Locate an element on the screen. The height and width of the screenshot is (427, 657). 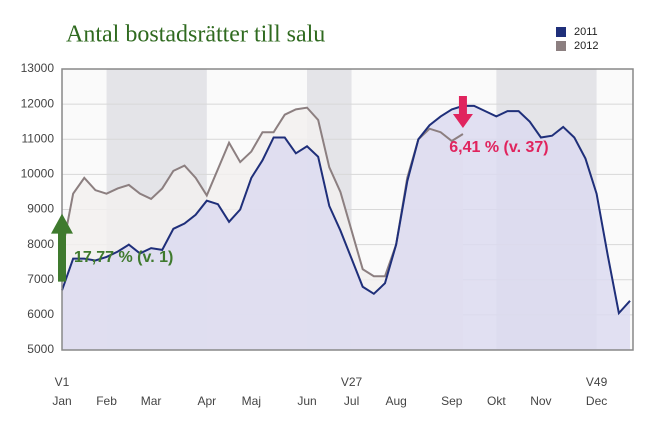
annotation-text: 6,41 % (v. 37) is located at coordinates (498, 147).